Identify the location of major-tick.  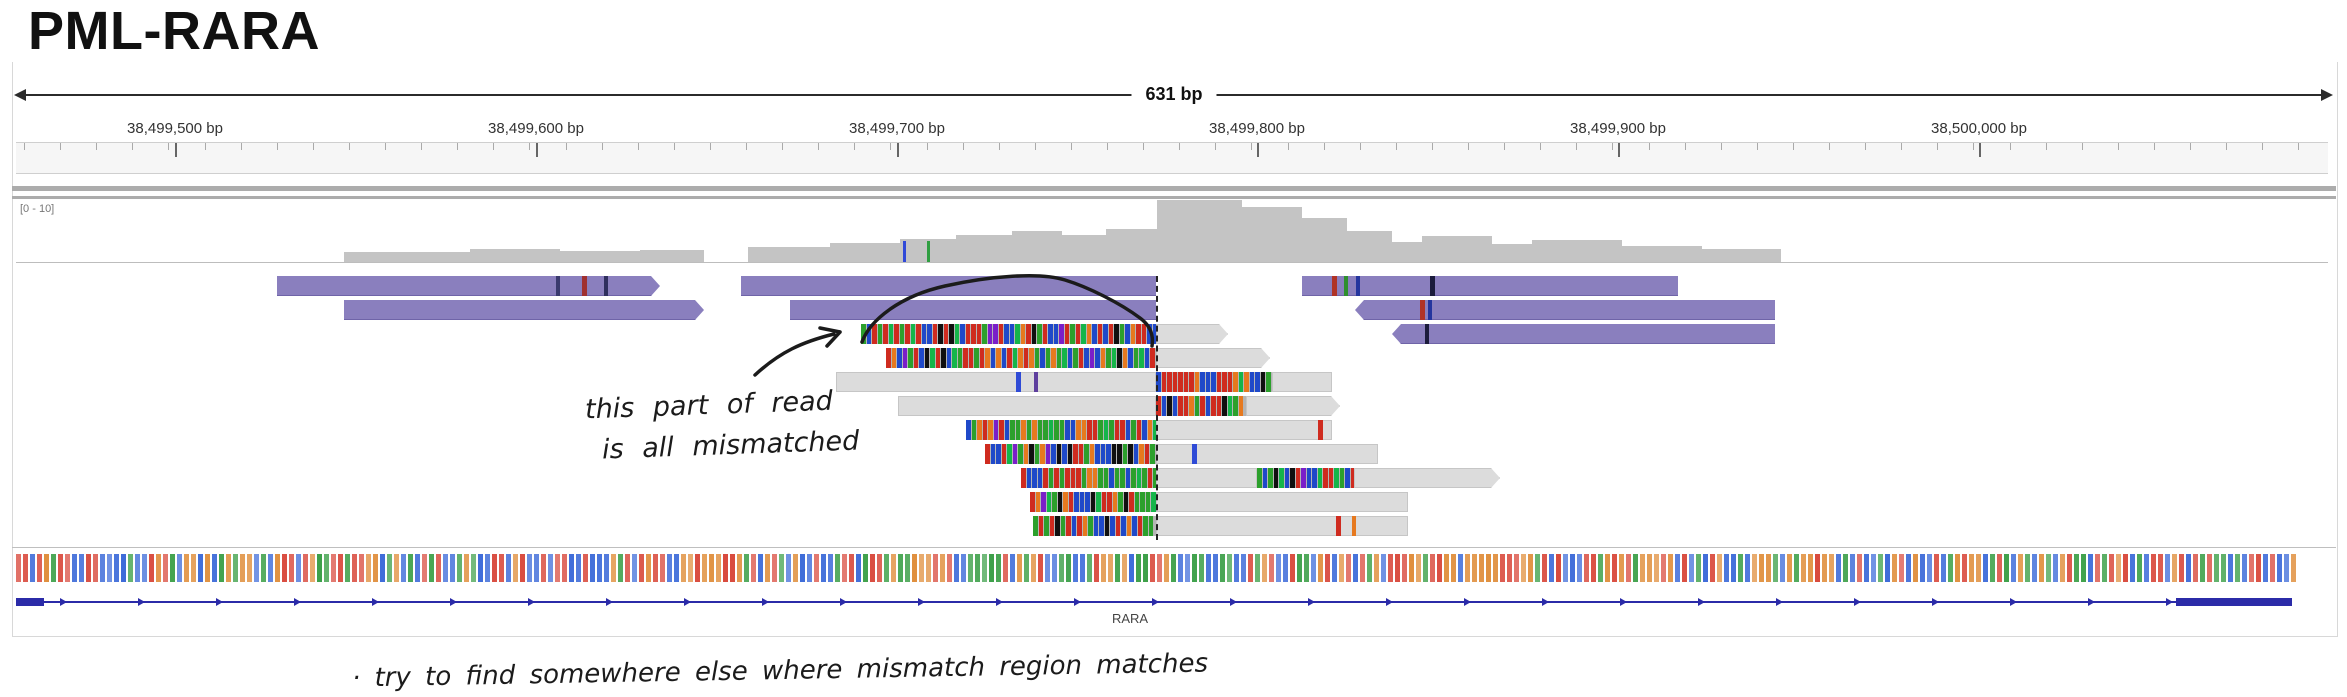
(537, 150).